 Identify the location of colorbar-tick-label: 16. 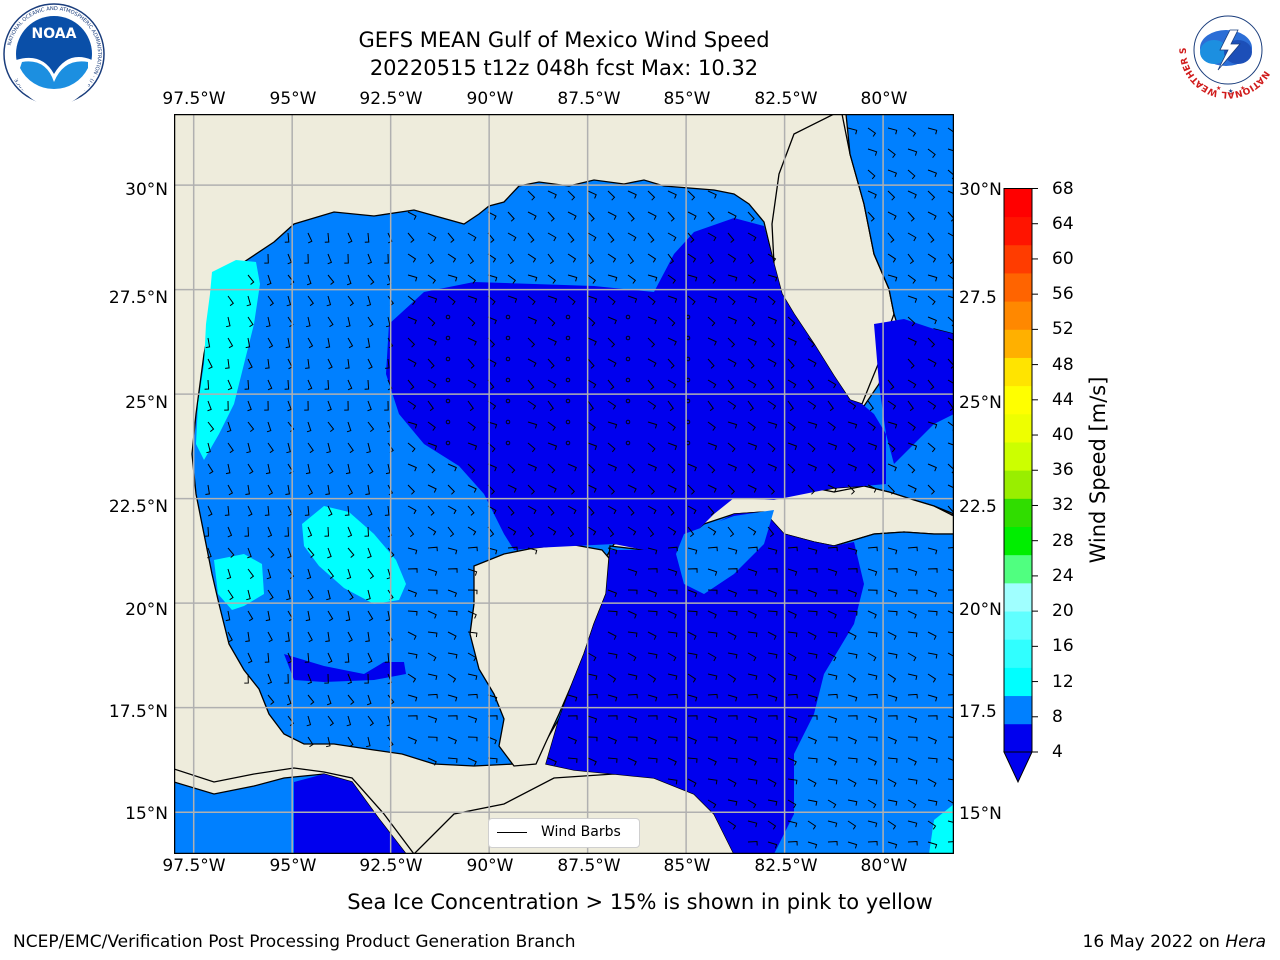
(1063, 646).